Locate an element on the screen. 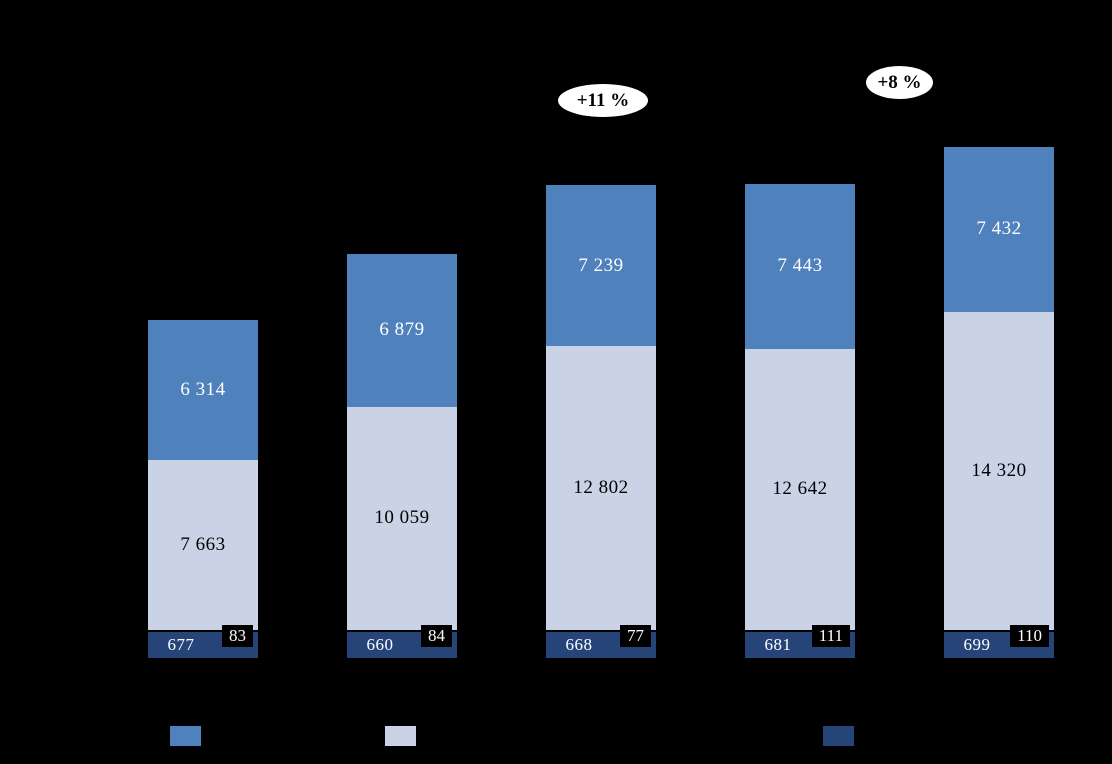 Image resolution: width=1112 pixels, height=764 pixels. segment-medium-blue-value-label: 7 239 is located at coordinates (601, 265).